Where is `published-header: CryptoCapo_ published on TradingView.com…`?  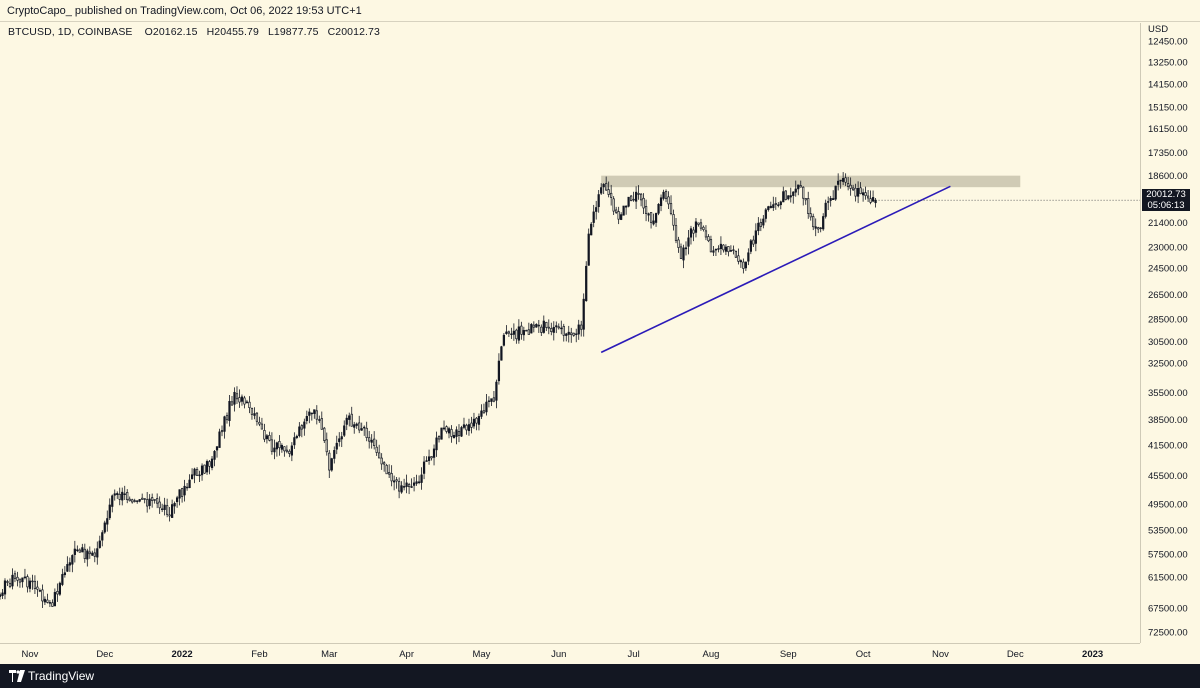 published-header: CryptoCapo_ published on TradingView.com… is located at coordinates (600, 11).